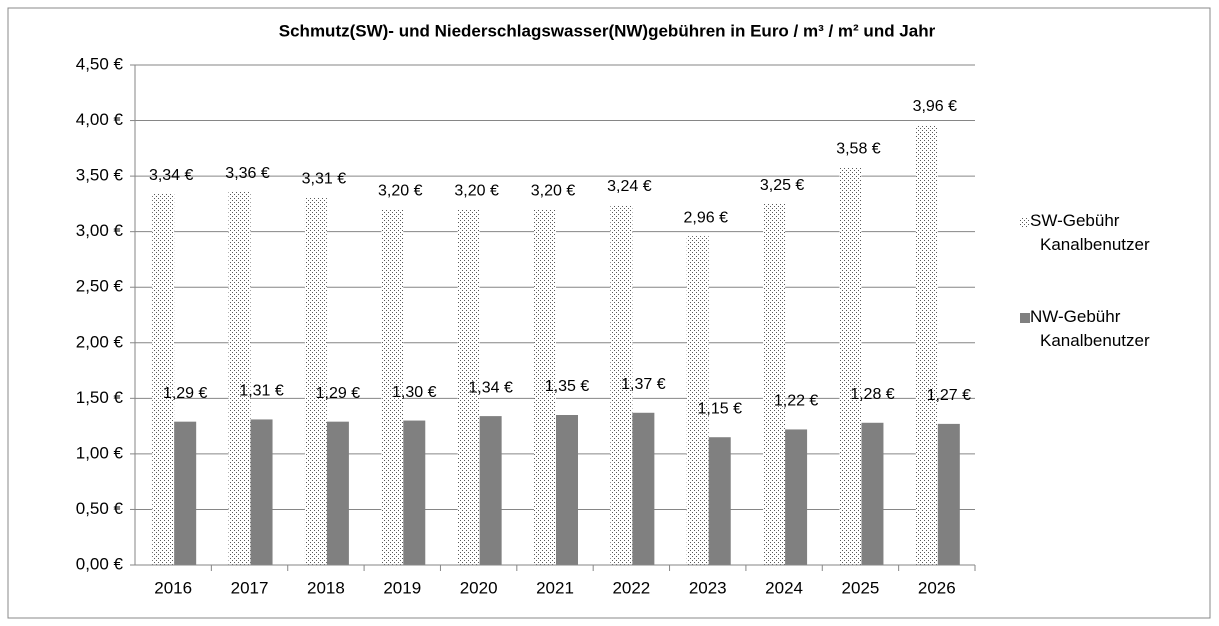 The height and width of the screenshot is (626, 1219). Describe the element at coordinates (629, 186) in the screenshot. I see `value-label: 3,24 €` at that location.